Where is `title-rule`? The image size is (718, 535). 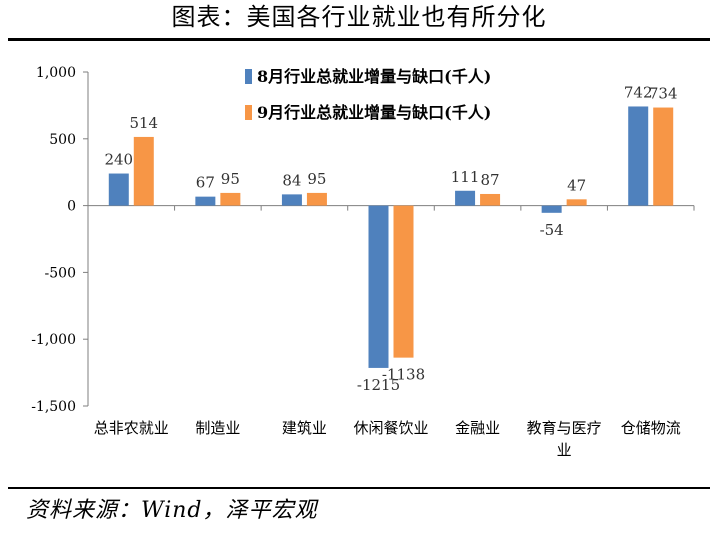
title-rule is located at coordinates (359, 39).